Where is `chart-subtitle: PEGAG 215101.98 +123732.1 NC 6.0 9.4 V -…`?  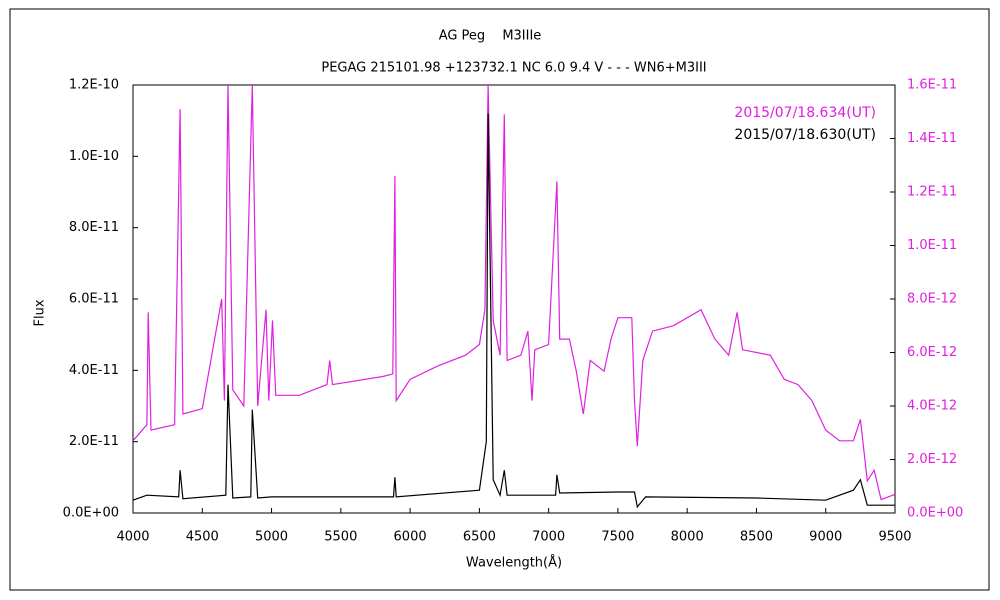 chart-subtitle: PEGAG 215101.98 +123732.1 NC 6.0 9.4 V -… is located at coordinates (513, 68).